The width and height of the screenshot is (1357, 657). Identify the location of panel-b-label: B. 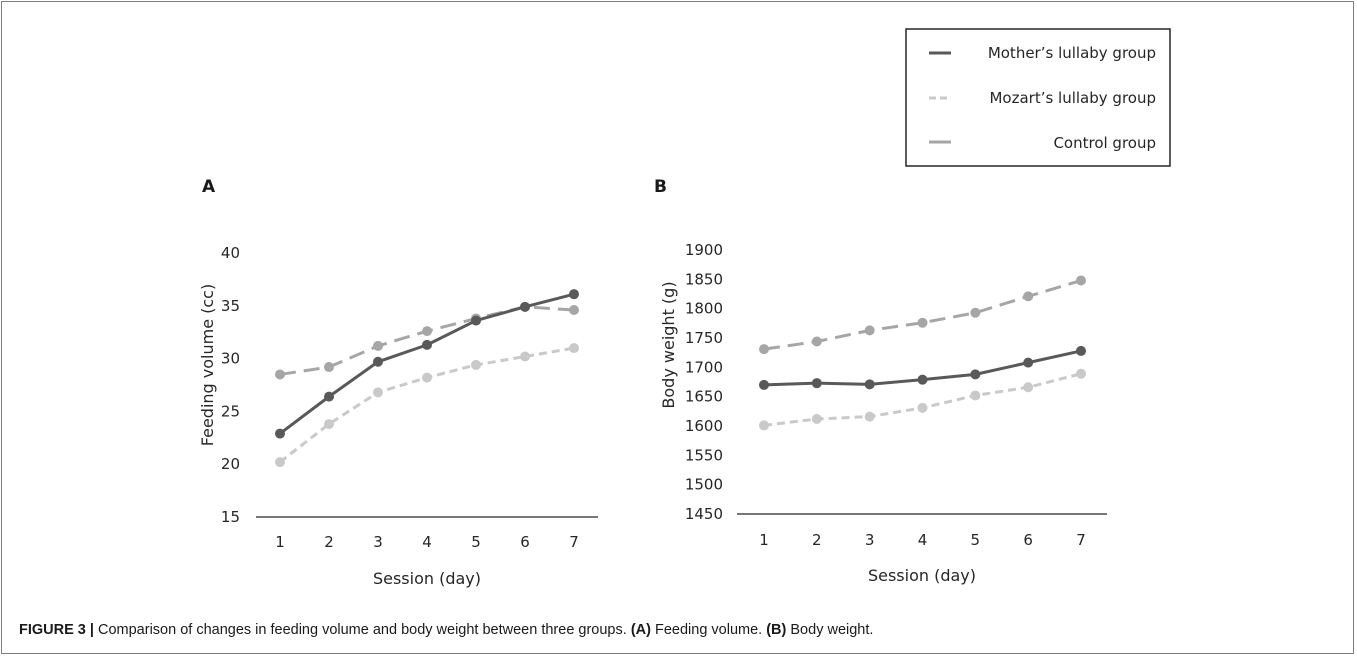
(660, 187).